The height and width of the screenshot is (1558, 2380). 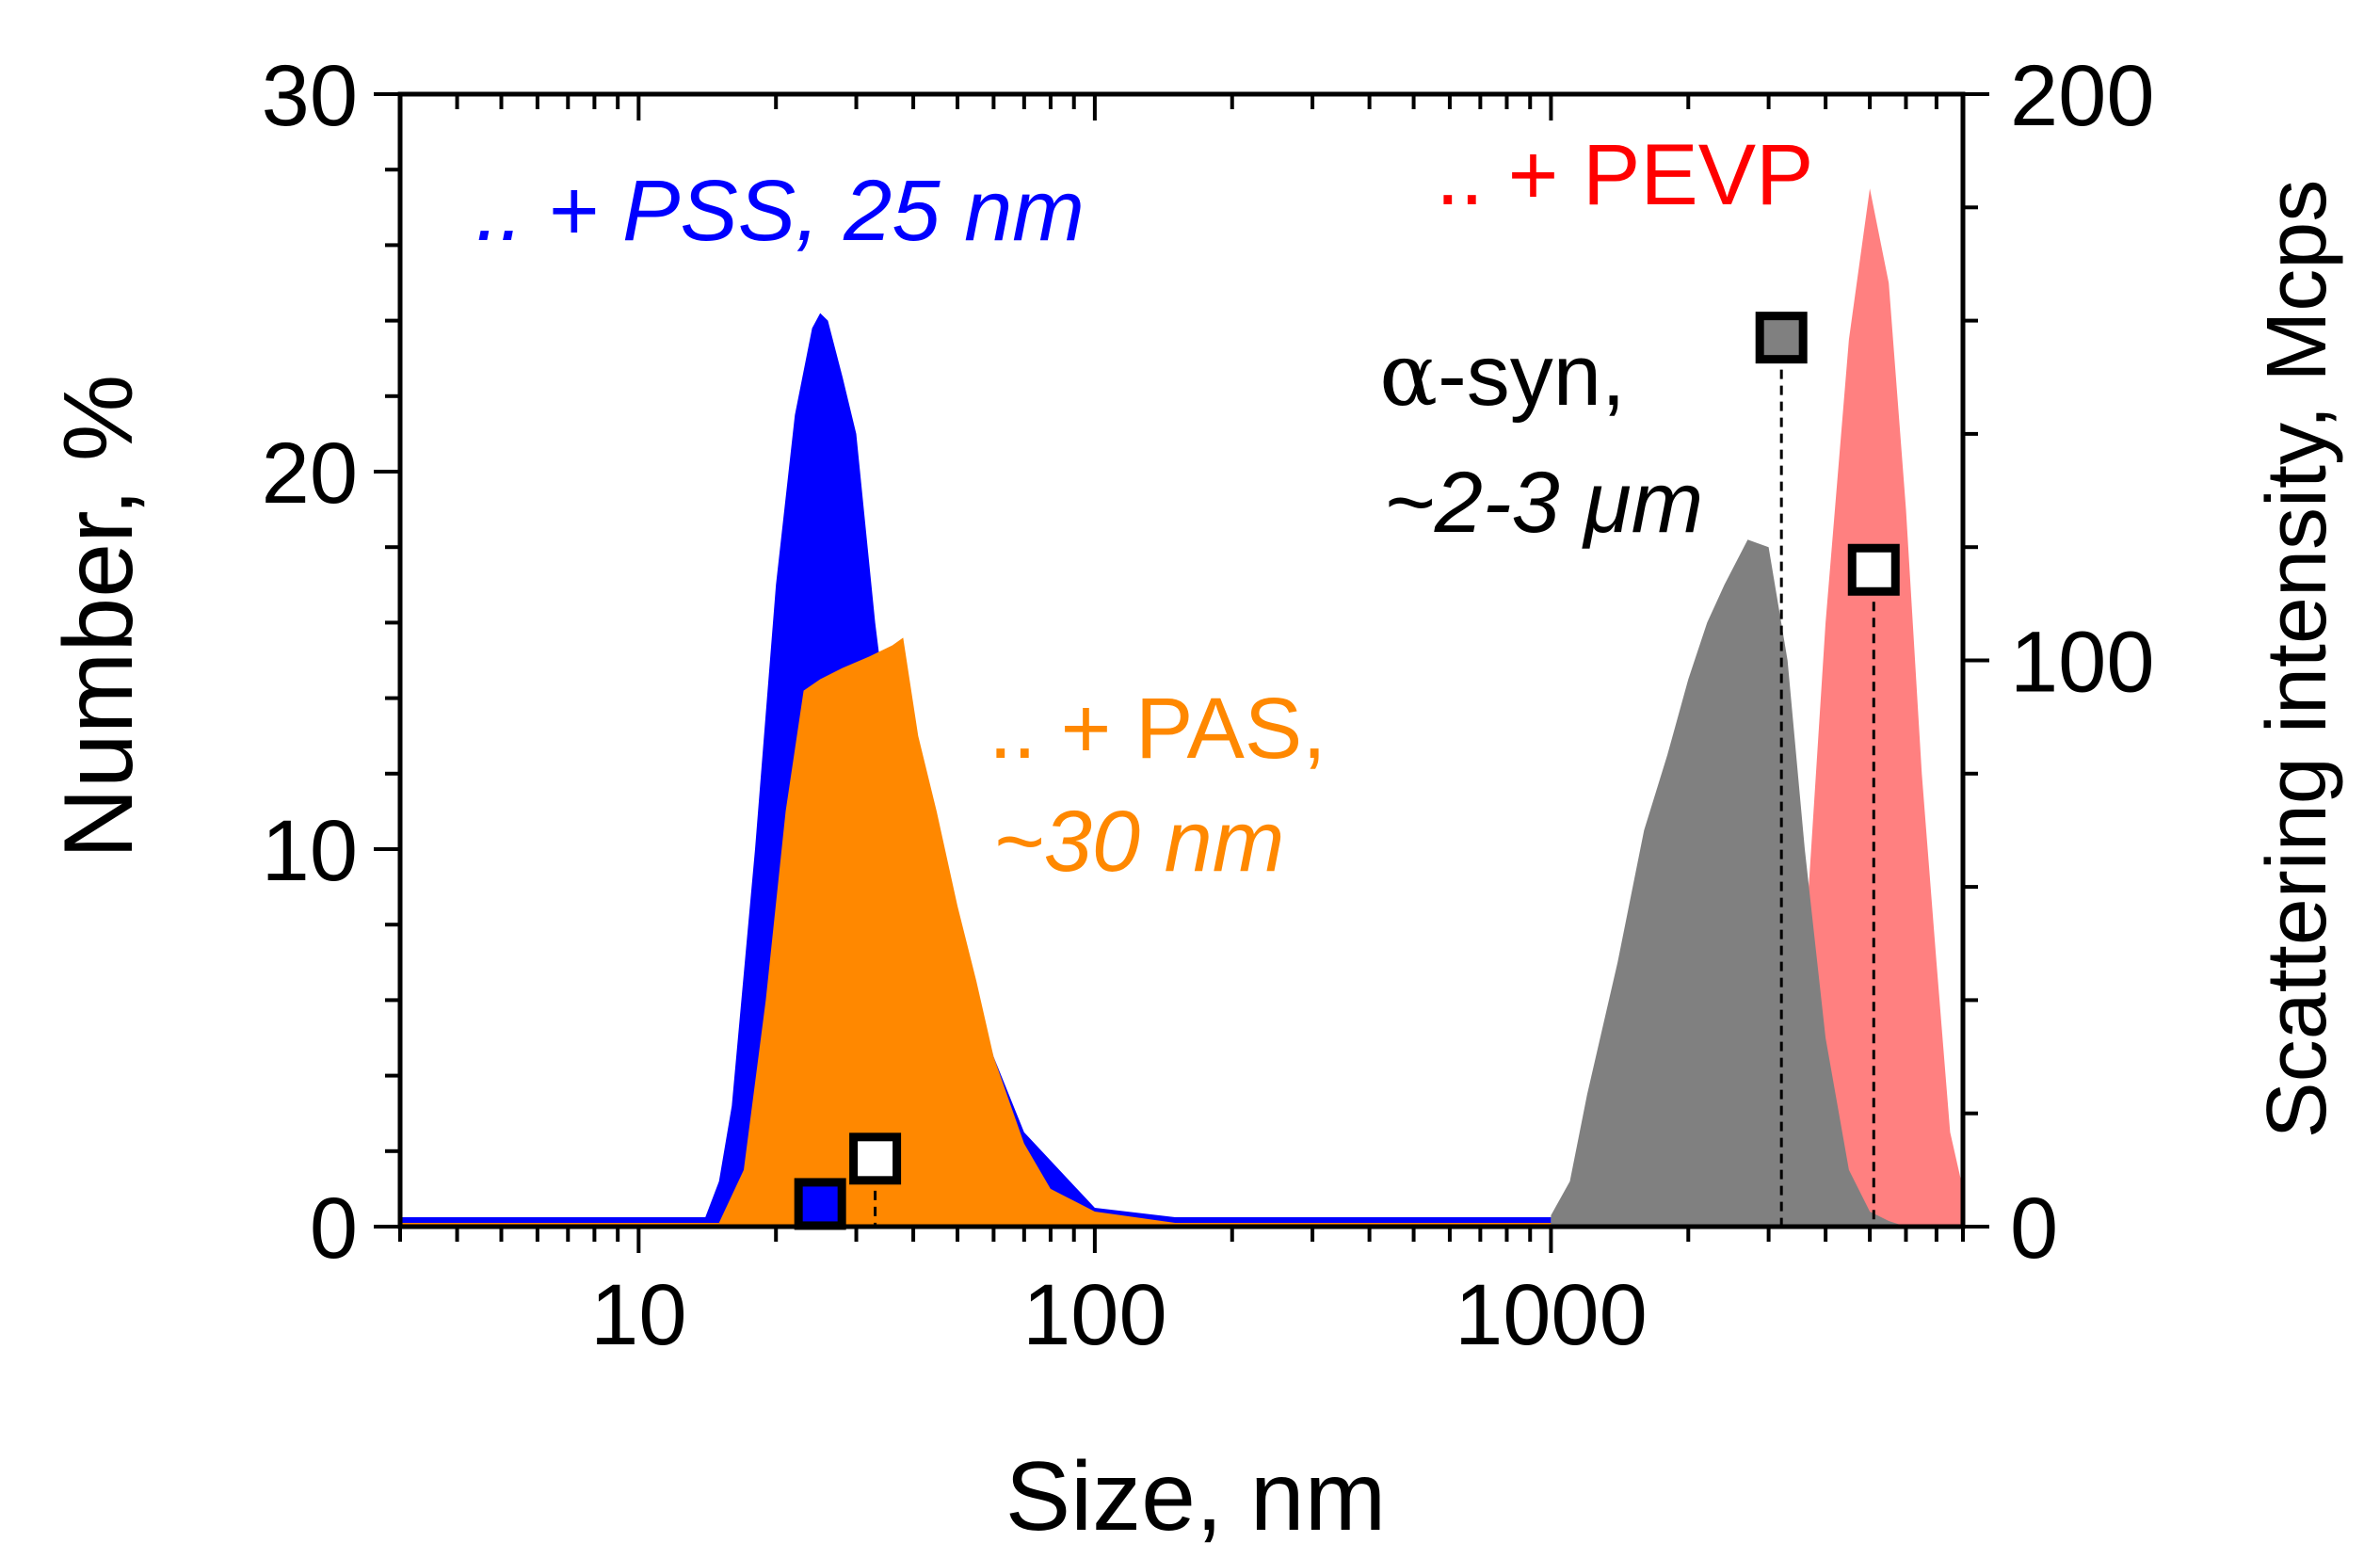 I want to click on asyn-annotation-line2: ~2-3 μm, so click(x=1543, y=503).